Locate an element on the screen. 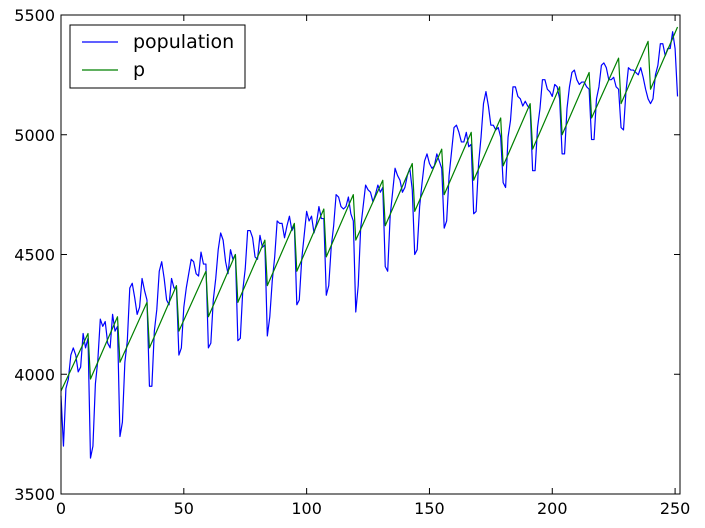 This screenshot has width=705, height=528. y-tick-label: 3500 is located at coordinates (34, 494).